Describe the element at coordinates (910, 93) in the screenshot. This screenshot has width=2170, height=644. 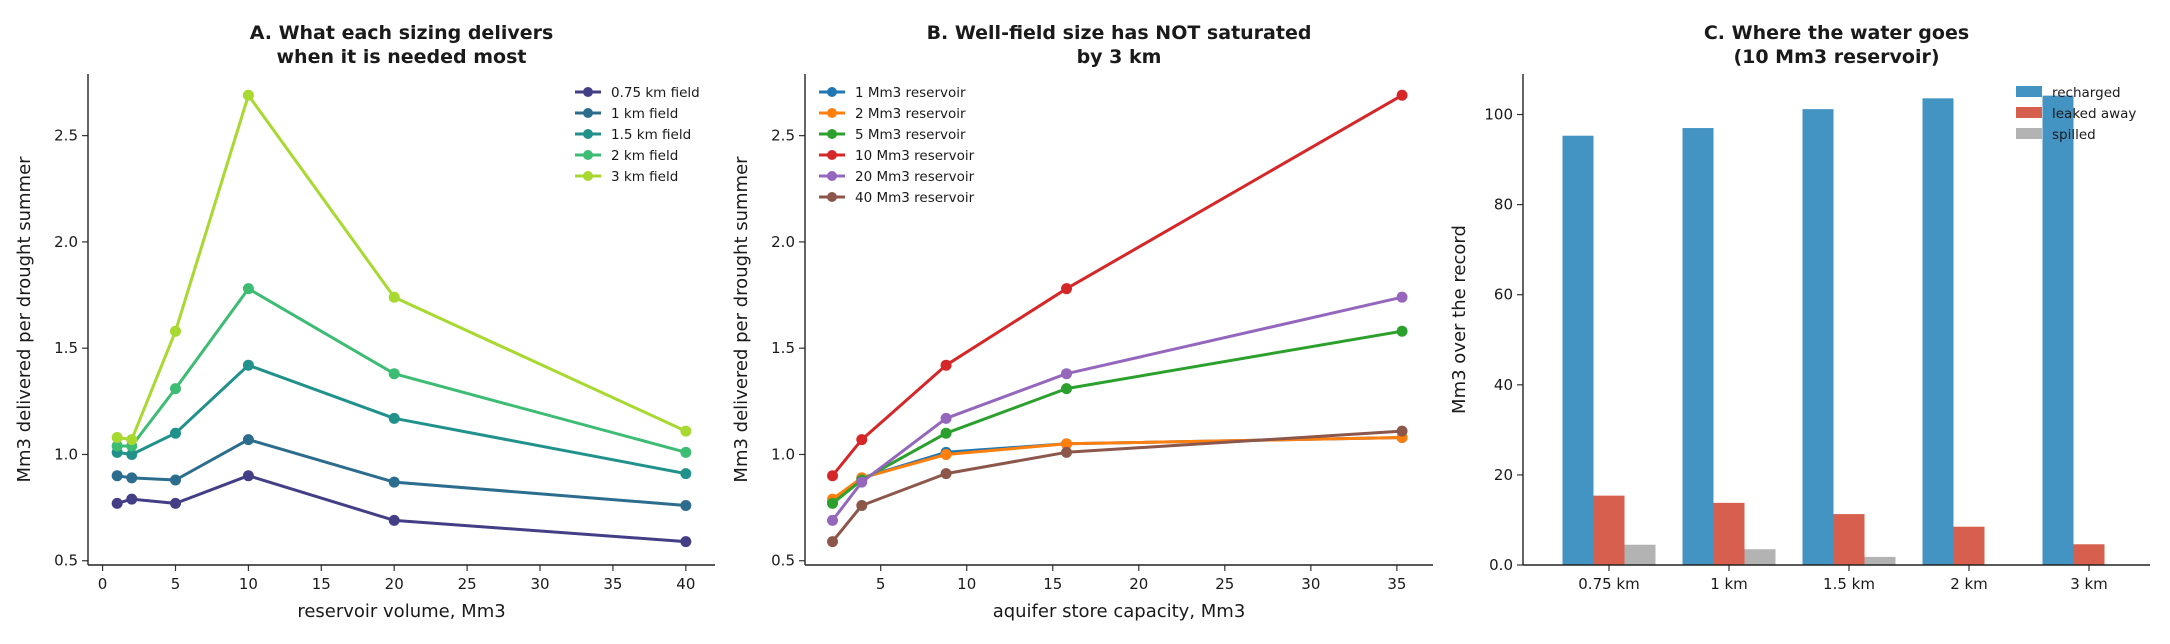
I see `legend-label: 1 Mm3 reservoir` at that location.